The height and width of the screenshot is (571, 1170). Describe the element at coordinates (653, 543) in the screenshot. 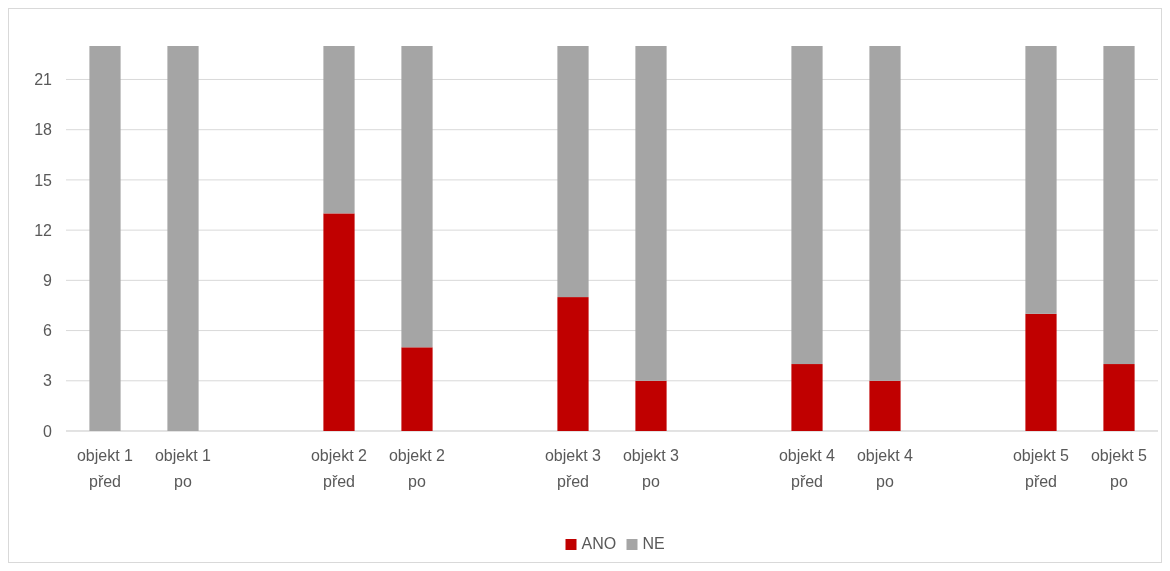

I see `legend-label: NE` at that location.